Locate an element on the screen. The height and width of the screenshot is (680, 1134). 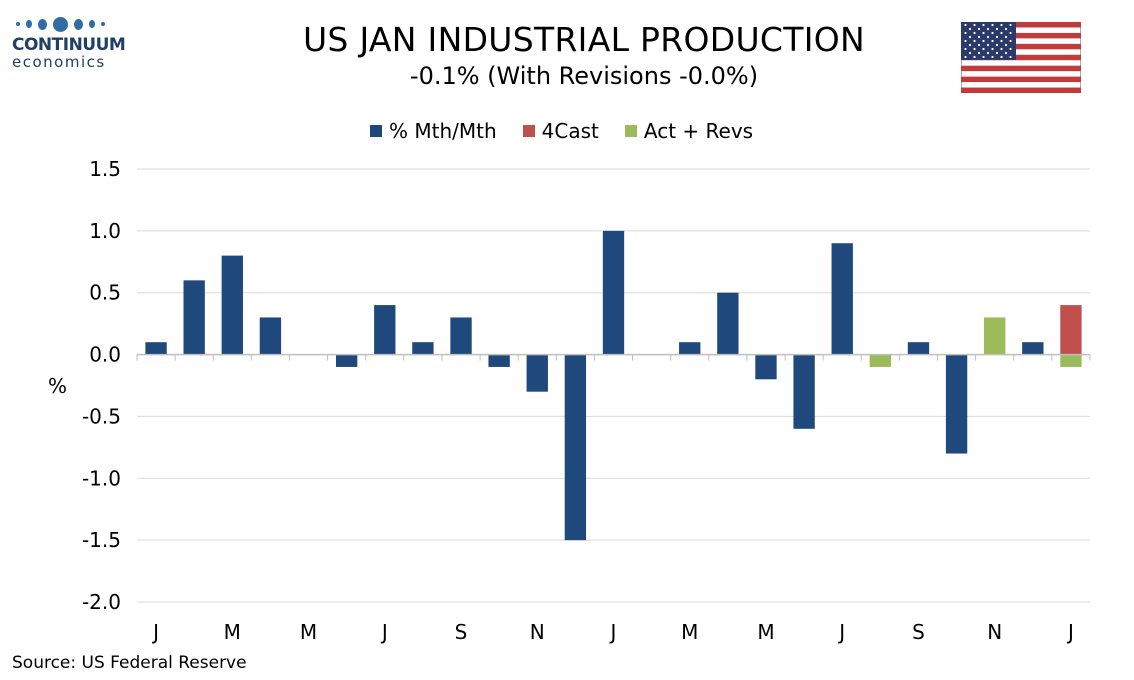
y-tick-label: -1.0 is located at coordinates (101, 478).